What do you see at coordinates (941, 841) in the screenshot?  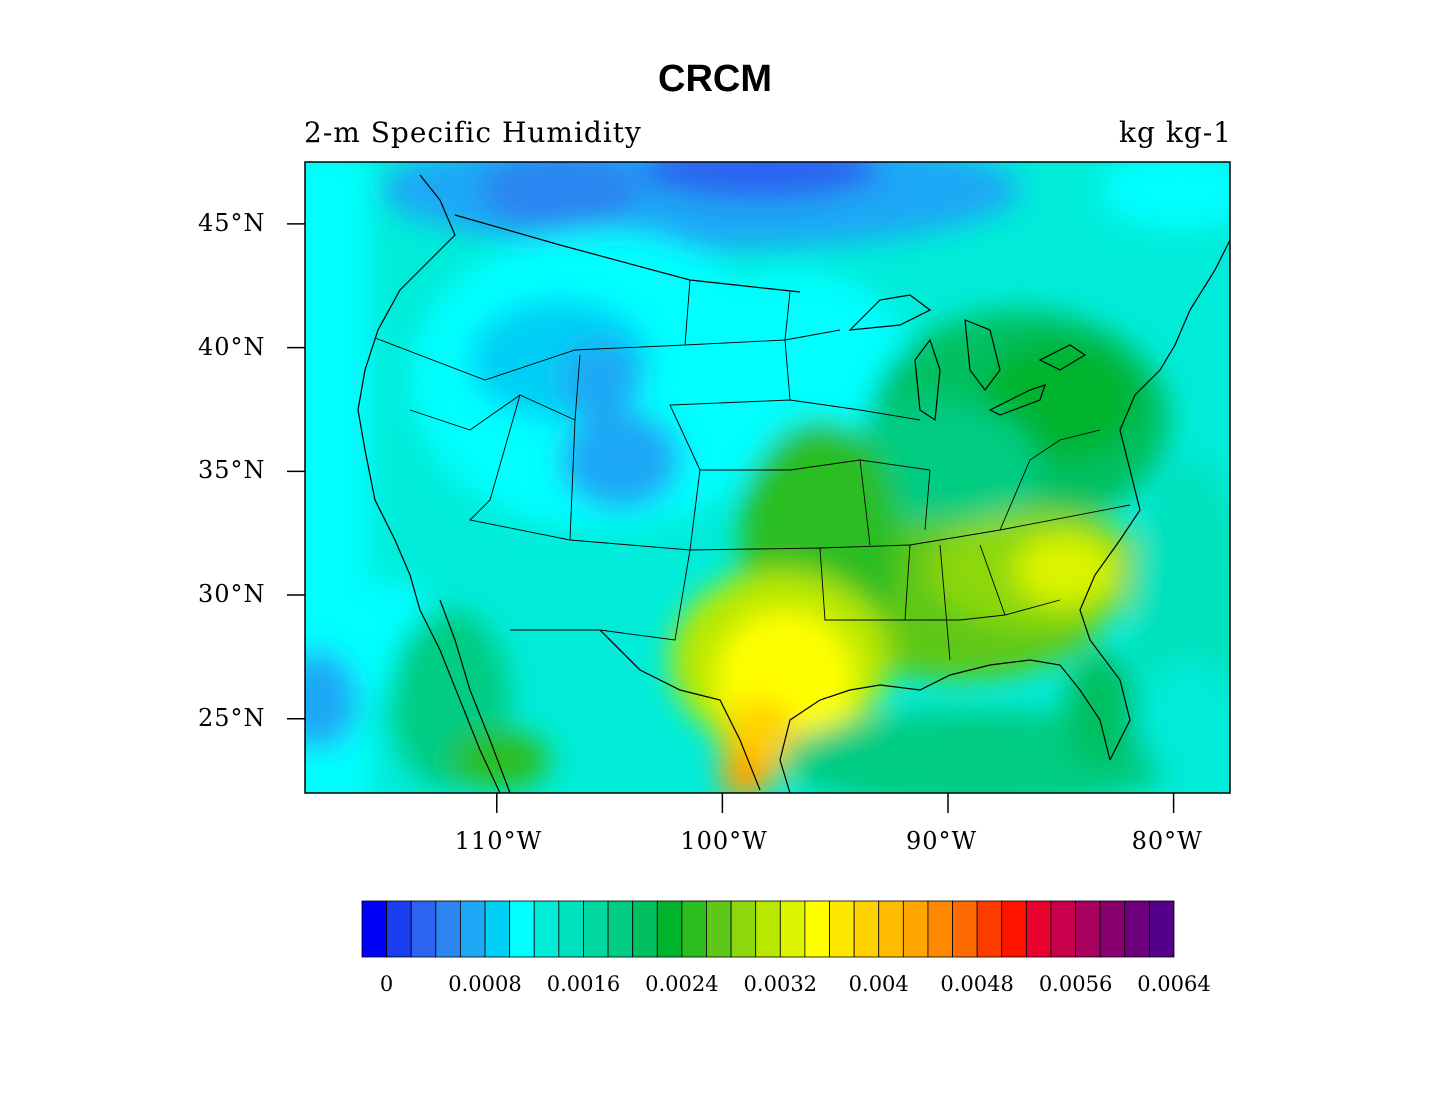 I see `lon-tick-label: 90°W` at bounding box center [941, 841].